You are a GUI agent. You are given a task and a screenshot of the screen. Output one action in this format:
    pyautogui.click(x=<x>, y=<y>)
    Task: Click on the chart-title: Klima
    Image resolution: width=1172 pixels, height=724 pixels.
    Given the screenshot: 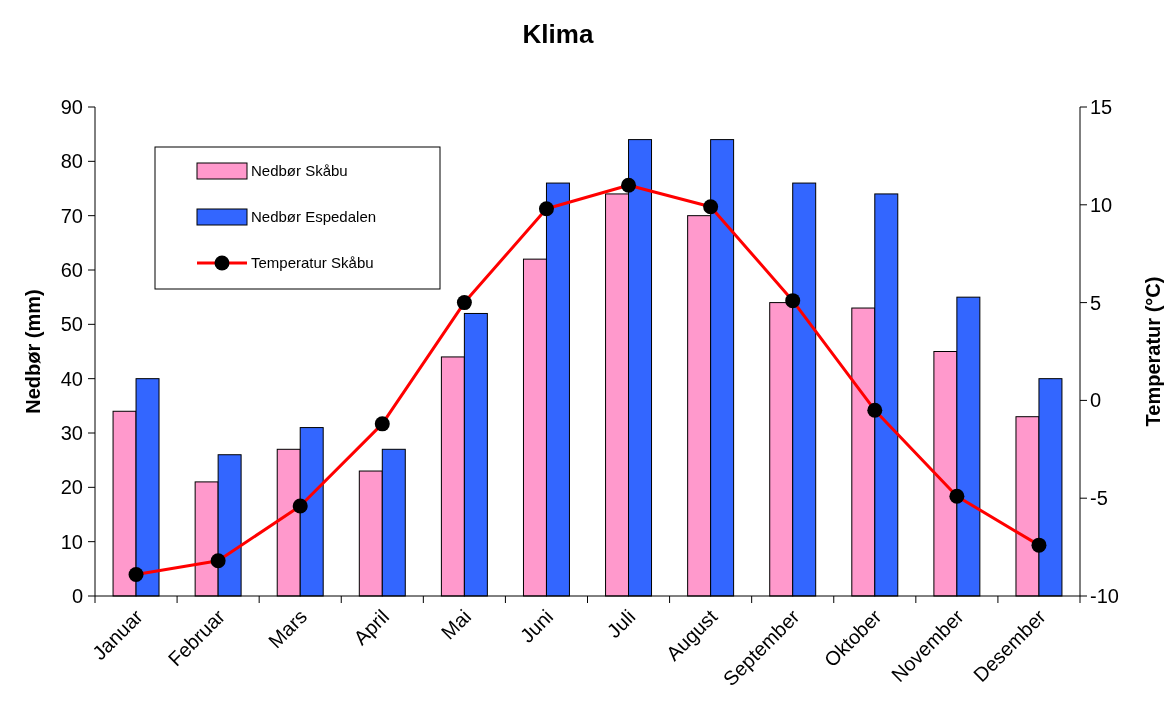 What is the action you would take?
    pyautogui.click(x=558, y=34)
    